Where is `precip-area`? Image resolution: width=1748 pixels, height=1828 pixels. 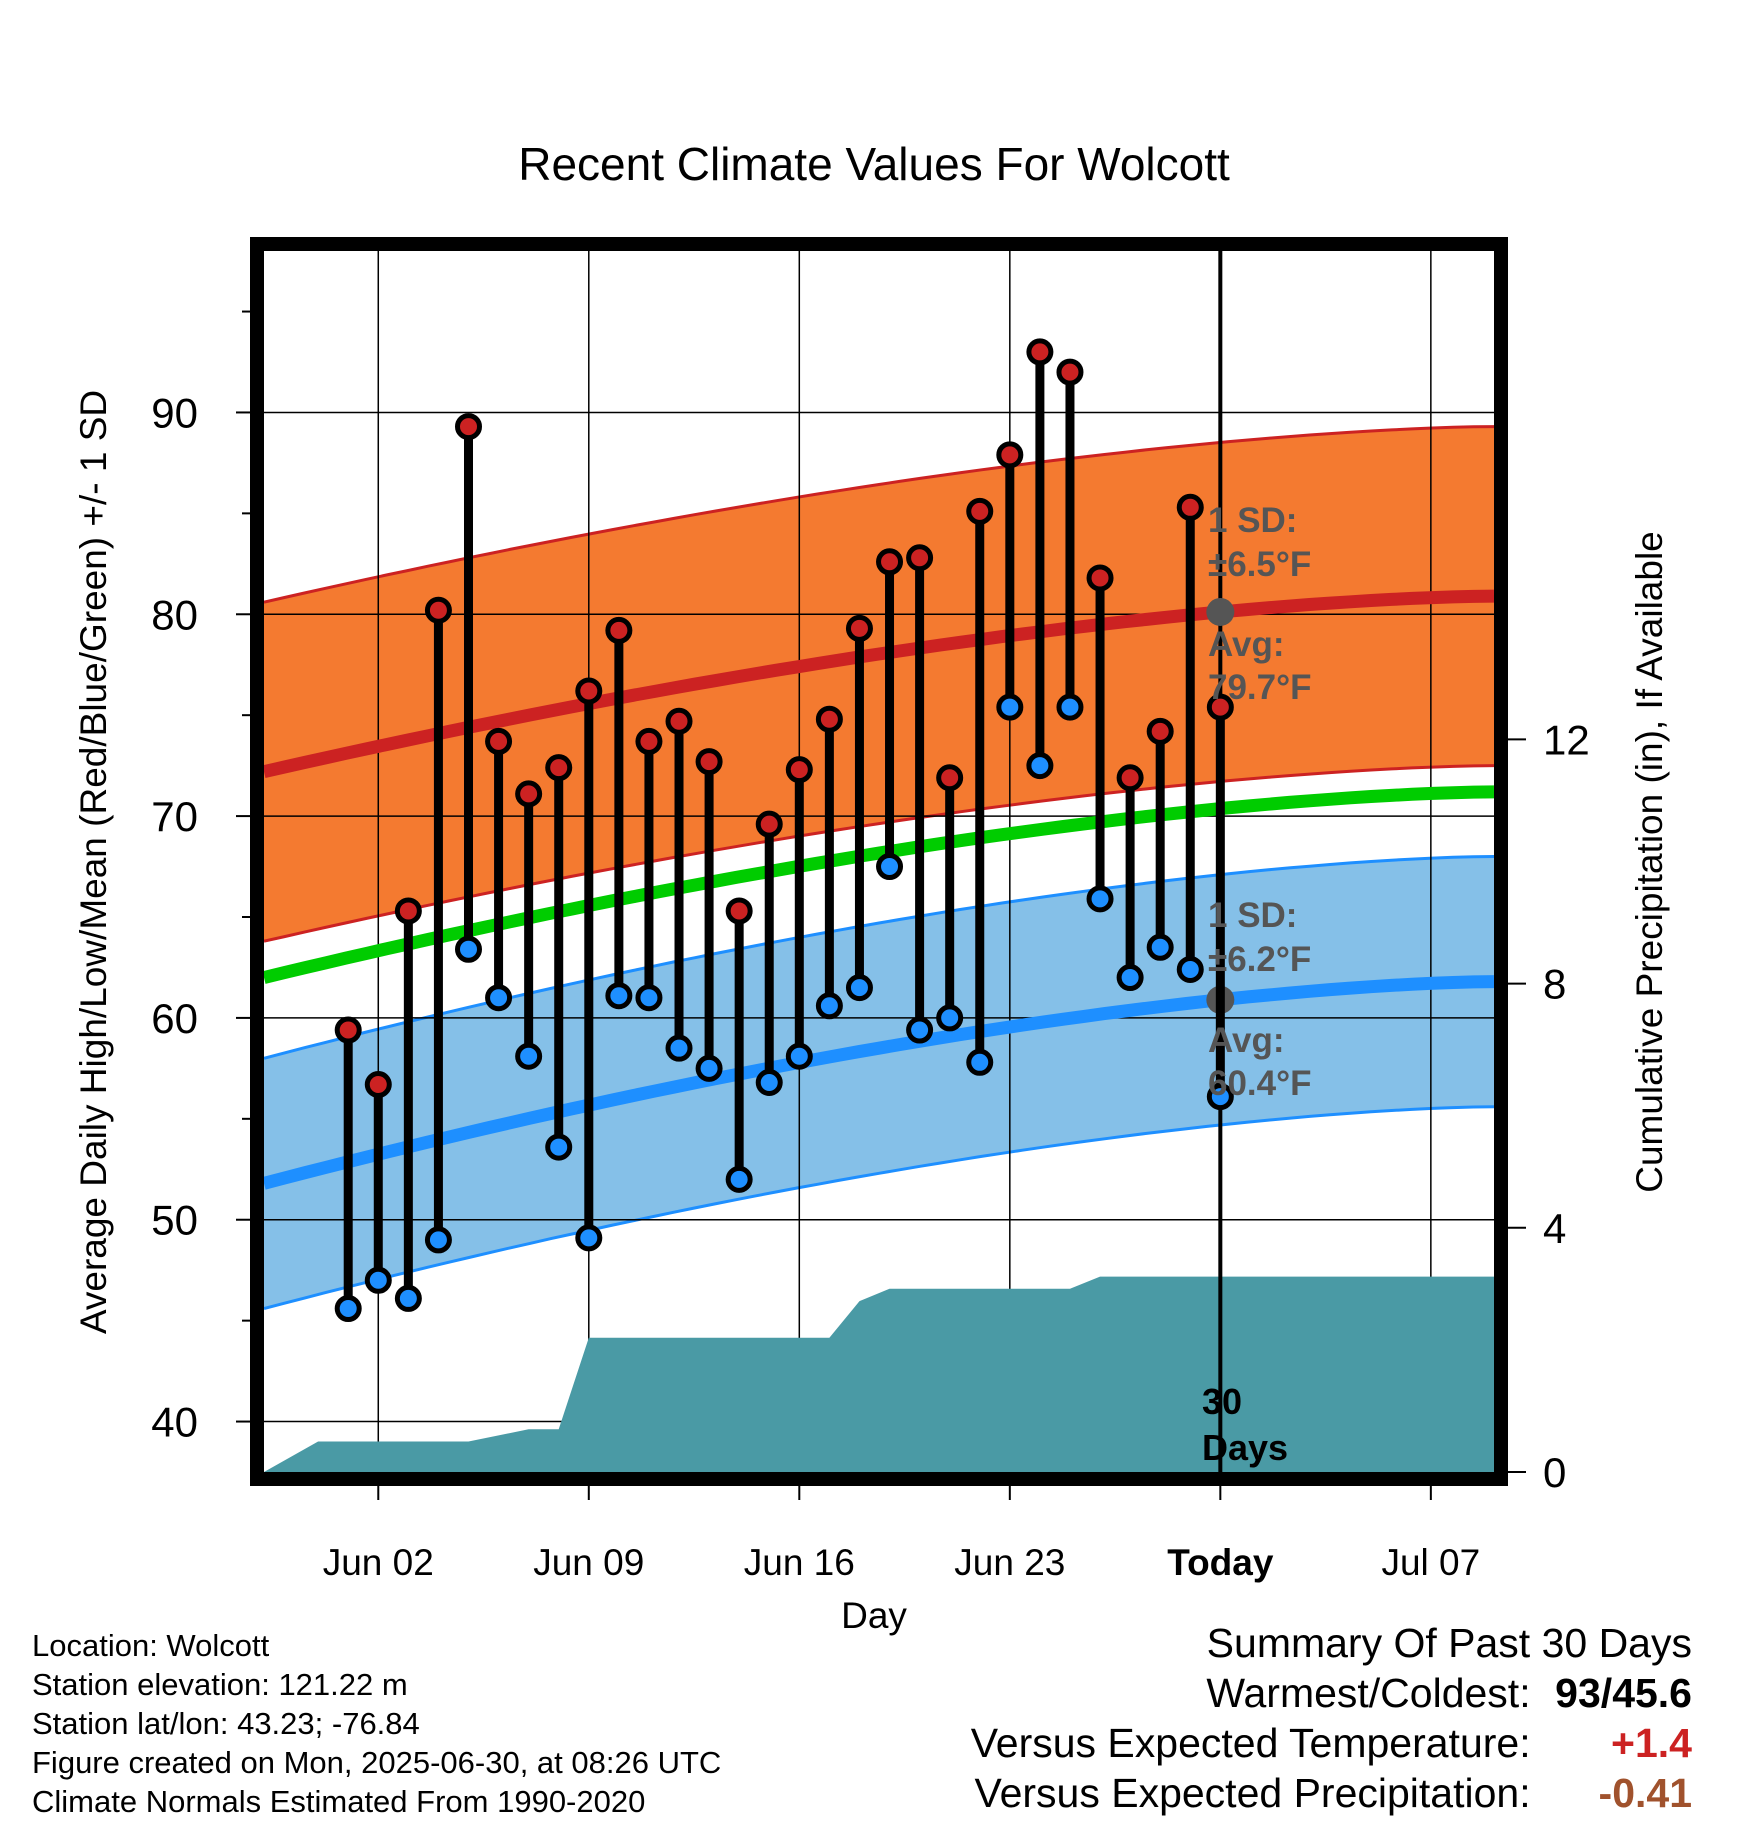
precip-area is located at coordinates (879, 1374).